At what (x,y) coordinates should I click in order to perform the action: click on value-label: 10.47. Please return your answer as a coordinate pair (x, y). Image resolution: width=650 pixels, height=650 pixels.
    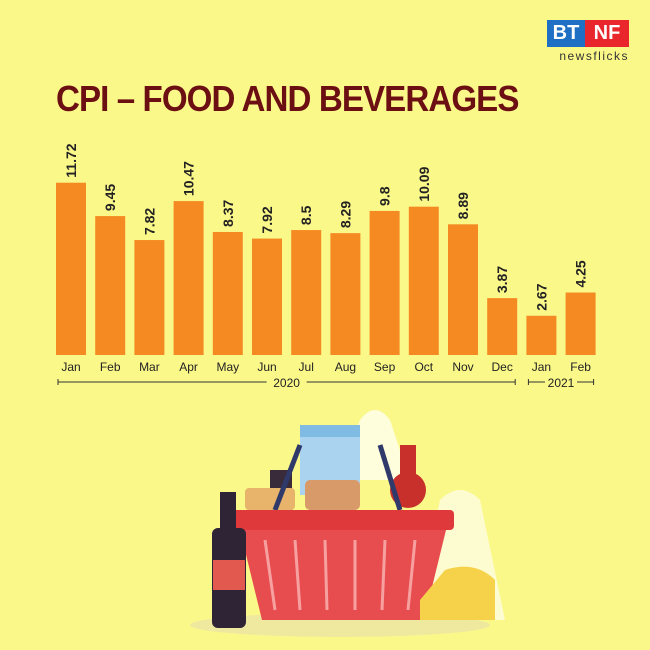
    Looking at the image, I should click on (189, 178).